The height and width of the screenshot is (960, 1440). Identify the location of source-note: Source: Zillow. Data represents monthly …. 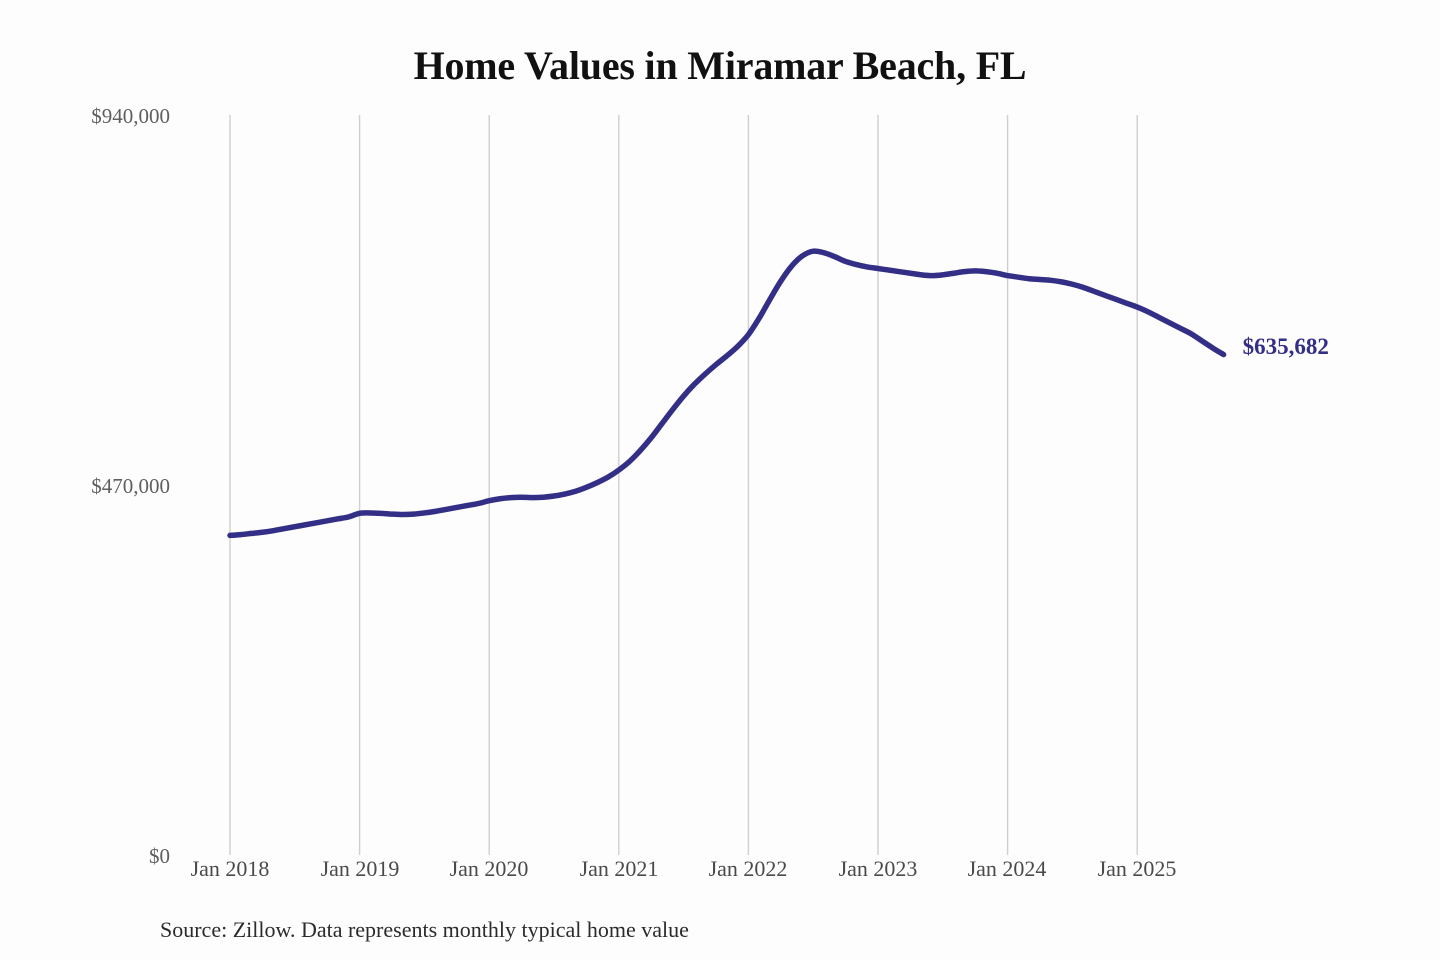
(424, 929).